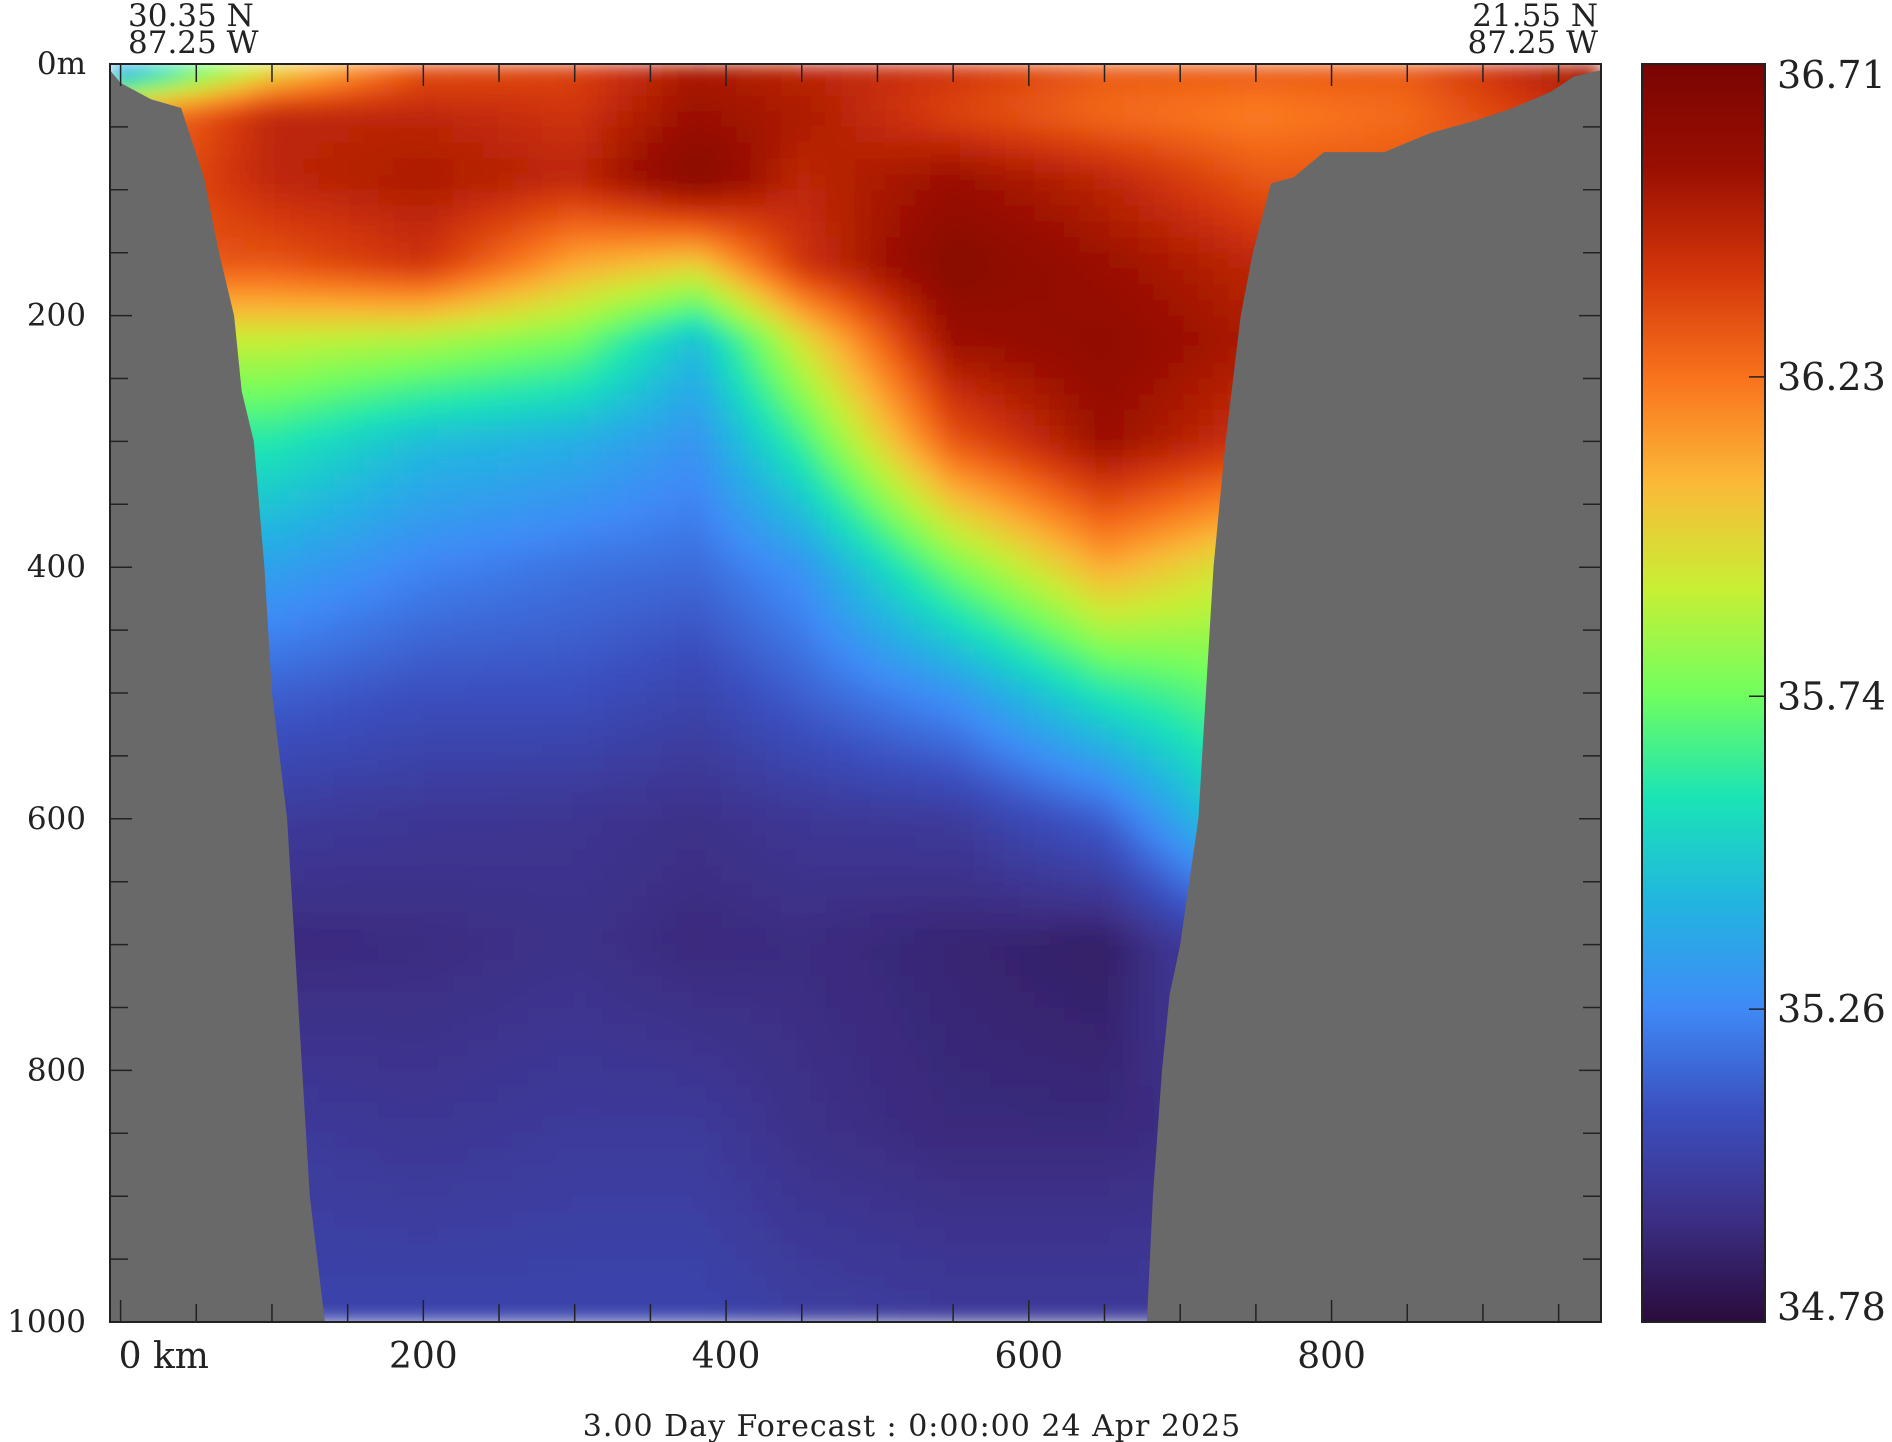 Image resolution: width=1892 pixels, height=1442 pixels. Describe the element at coordinates (56, 819) in the screenshot. I see `y-tick-label: 600` at that location.